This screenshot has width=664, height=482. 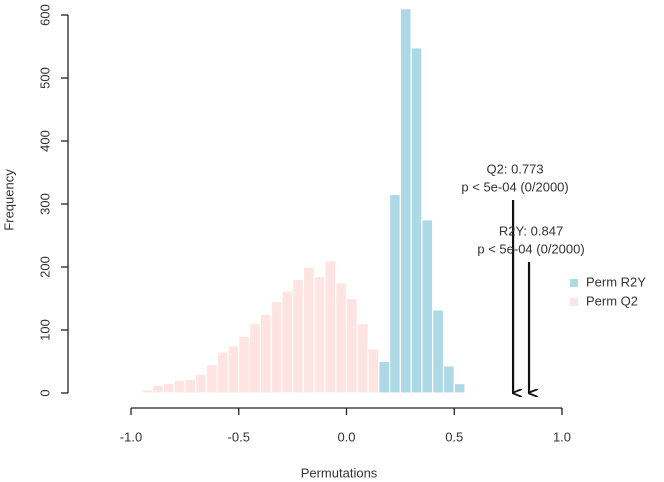 What do you see at coordinates (454, 436) in the screenshot?
I see `x-tick-label: 0.5` at bounding box center [454, 436].